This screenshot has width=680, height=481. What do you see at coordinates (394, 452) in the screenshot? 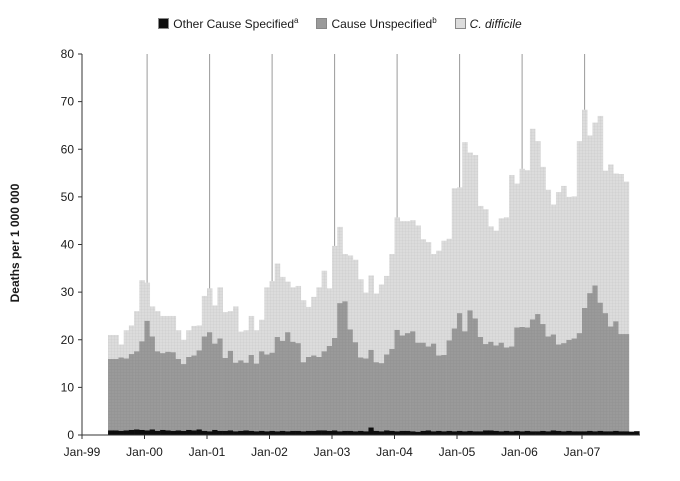
I see `x-tick-label: Jan-04` at bounding box center [394, 452].